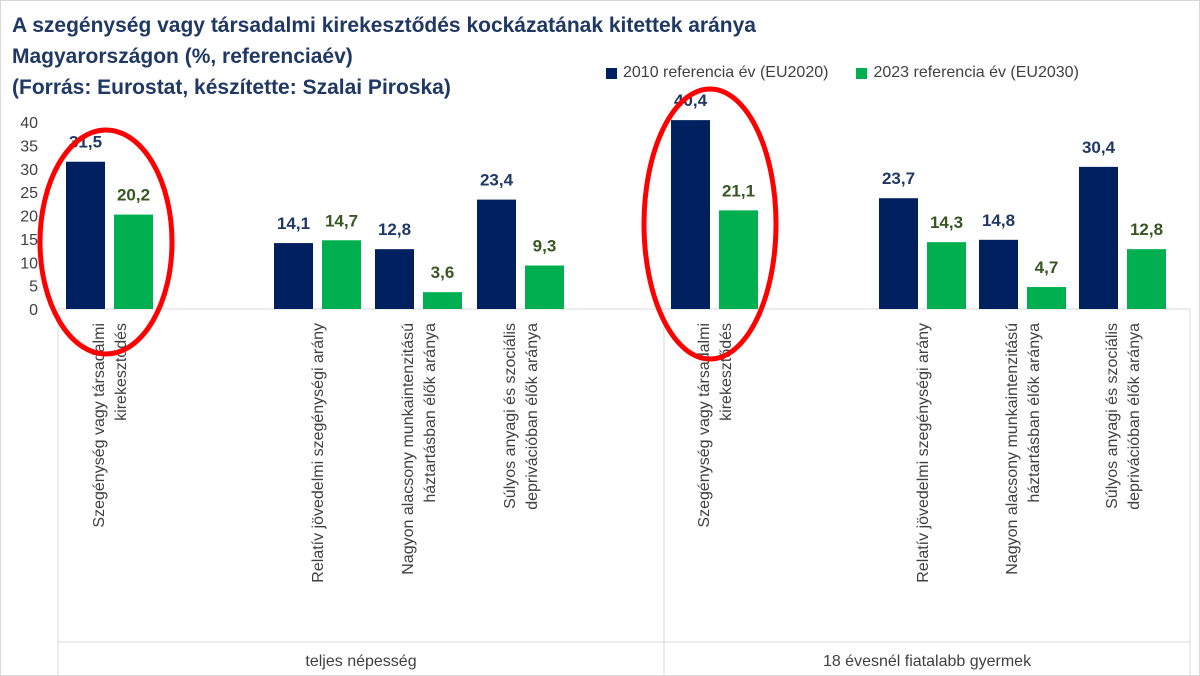 This screenshot has height=676, width=1200. Describe the element at coordinates (1099, 147) in the screenshot. I see `data-label-2010: 30,4` at that location.